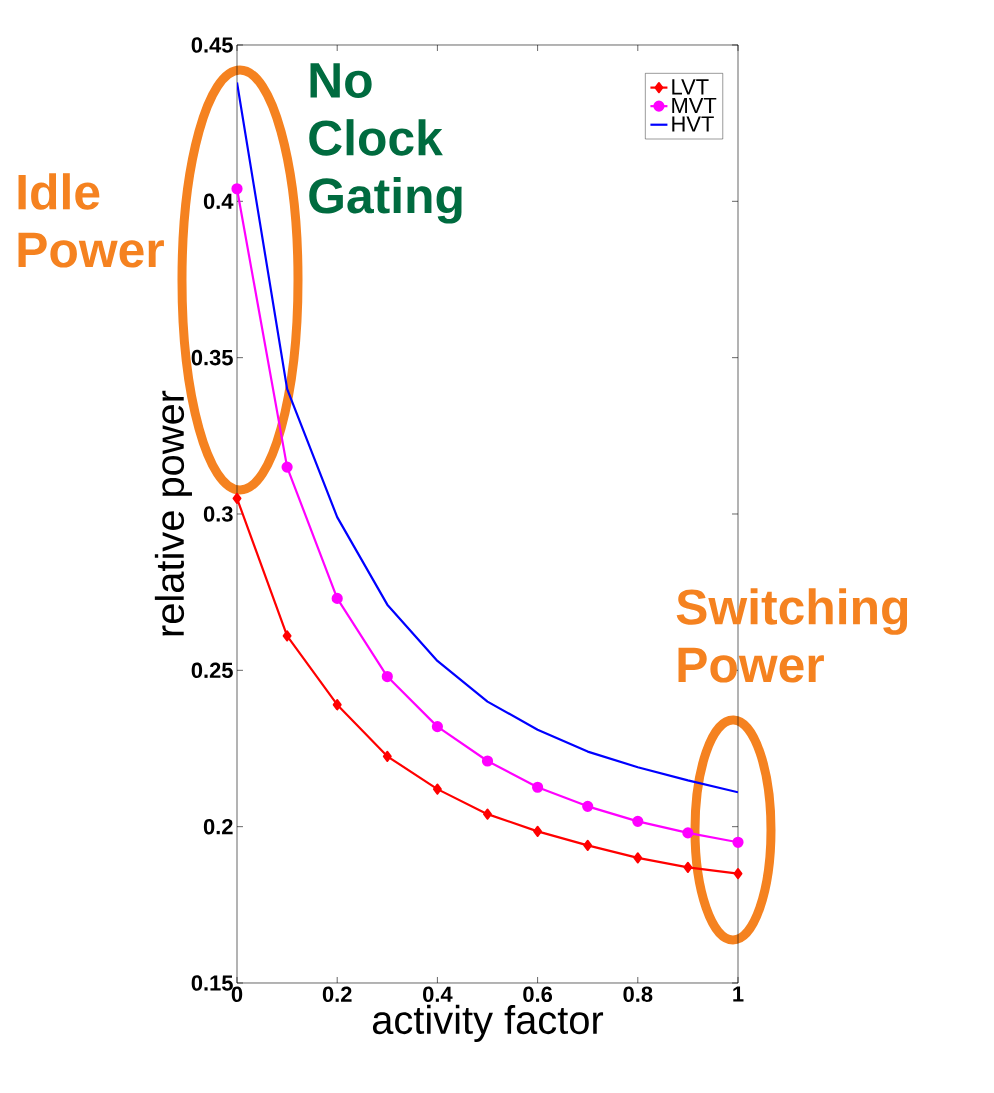 The width and height of the screenshot is (994, 1093). I want to click on y-tick-label: 0.2, so click(218, 826).